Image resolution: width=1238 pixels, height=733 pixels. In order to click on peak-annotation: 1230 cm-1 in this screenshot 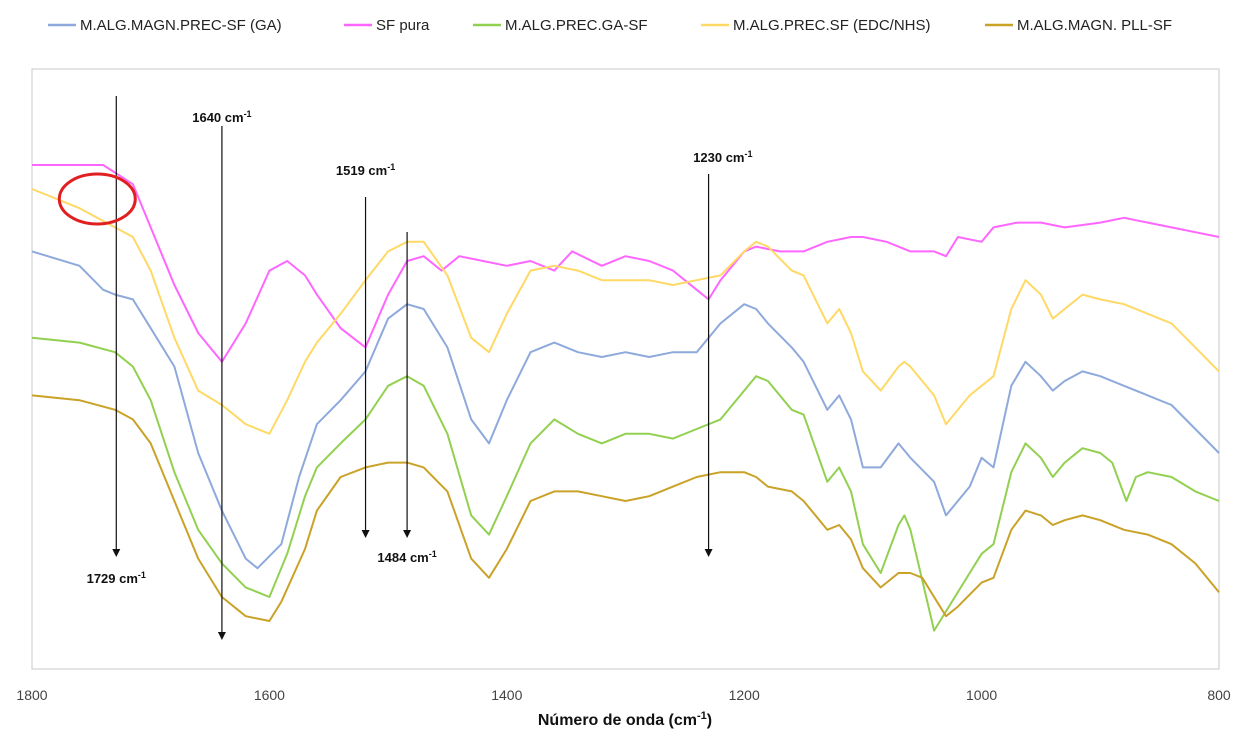, I will do `click(723, 353)`.